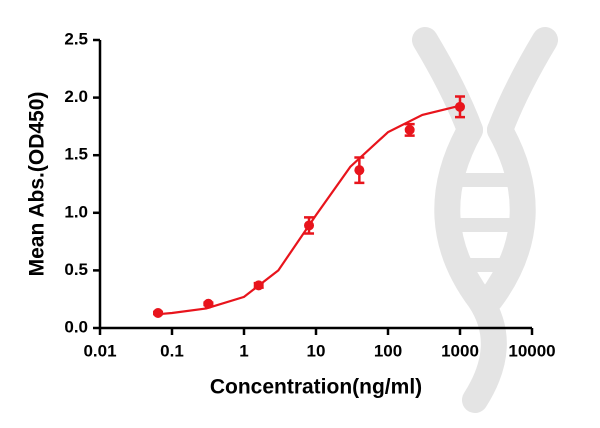 The height and width of the screenshot is (428, 600). Describe the element at coordinates (460, 350) in the screenshot. I see `x-tick-label: 1000` at that location.